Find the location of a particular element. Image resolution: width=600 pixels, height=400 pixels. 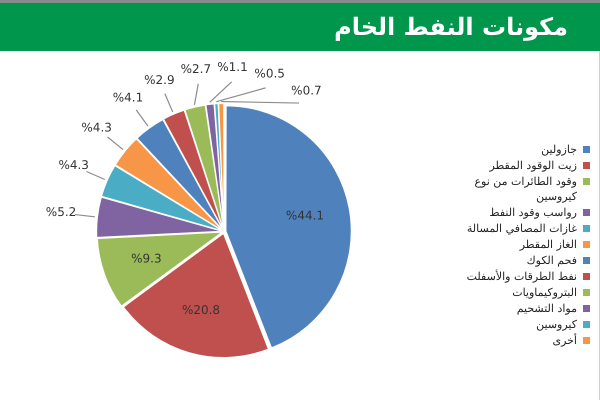

chart-title: مكونات النفط الخام is located at coordinates (300, 27).